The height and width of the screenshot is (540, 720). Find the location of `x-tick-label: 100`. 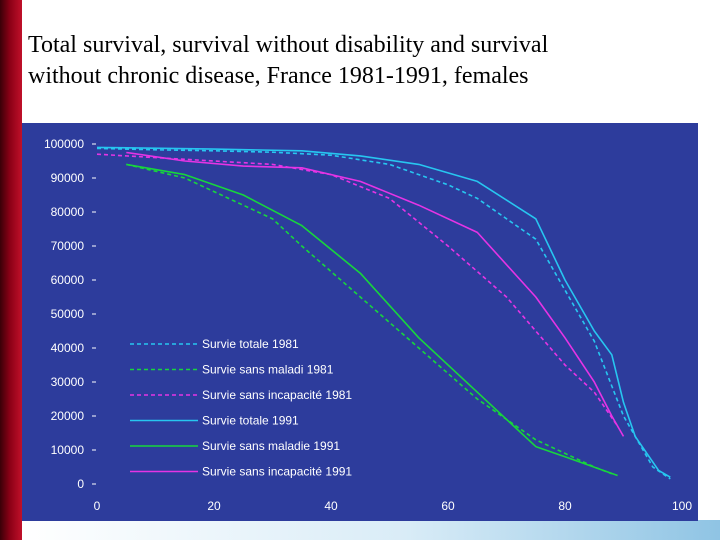

x-tick-label: 100 is located at coordinates (682, 506).